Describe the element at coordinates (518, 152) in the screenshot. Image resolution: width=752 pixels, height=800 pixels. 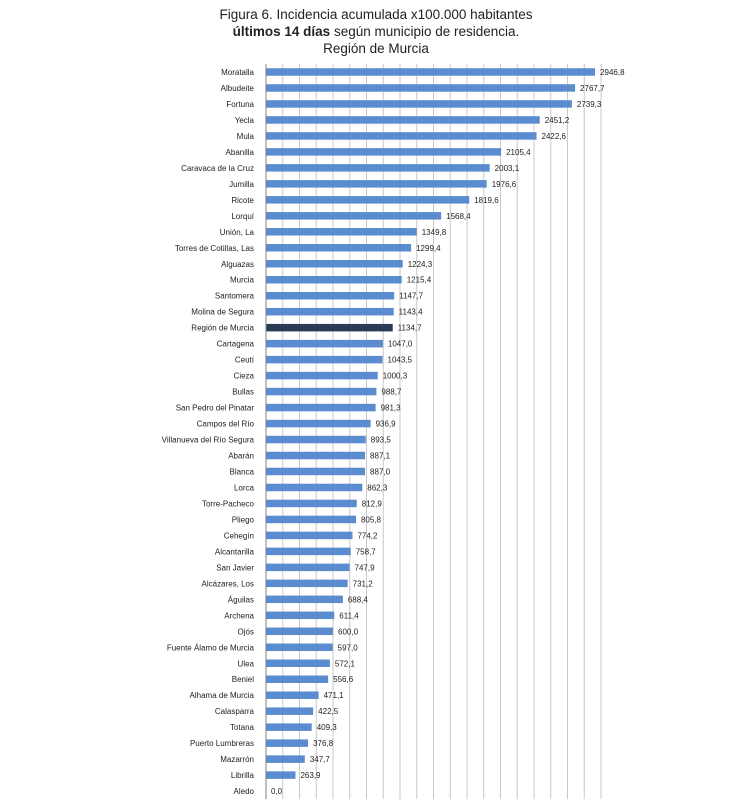
I see `value-label: 2105,4` at that location.